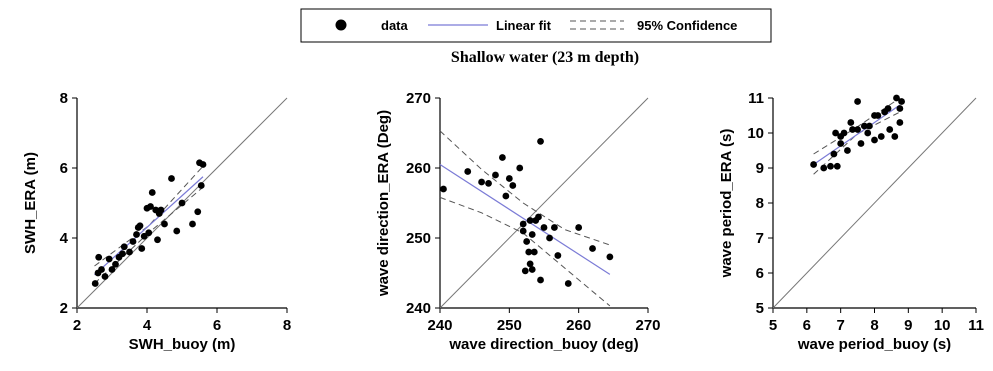  I want to click on confidence-lower-line, so click(857, 143).